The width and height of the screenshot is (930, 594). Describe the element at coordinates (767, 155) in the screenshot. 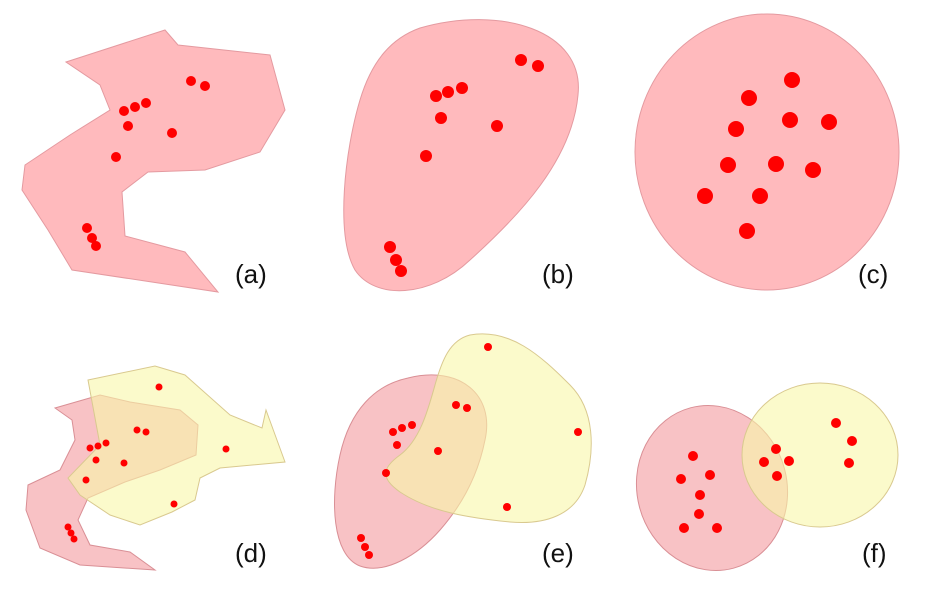

I see `points-c` at that location.